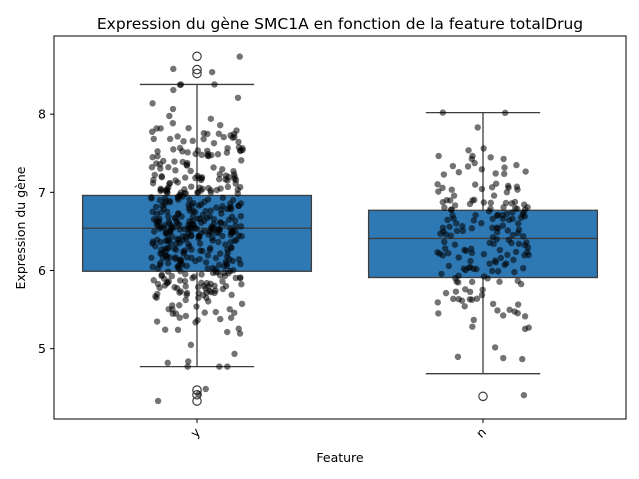 The image size is (639, 479). What do you see at coordinates (195, 432) in the screenshot?
I see `x-tick-label: y` at bounding box center [195, 432].